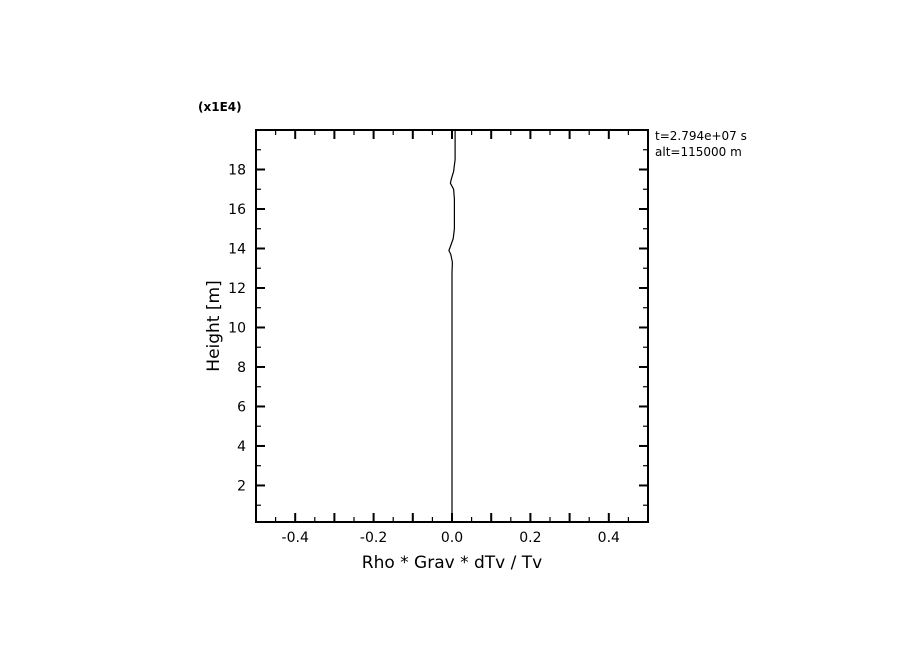 The height and width of the screenshot is (659, 904). I want to click on x-tick-label: -0.2, so click(373, 538).